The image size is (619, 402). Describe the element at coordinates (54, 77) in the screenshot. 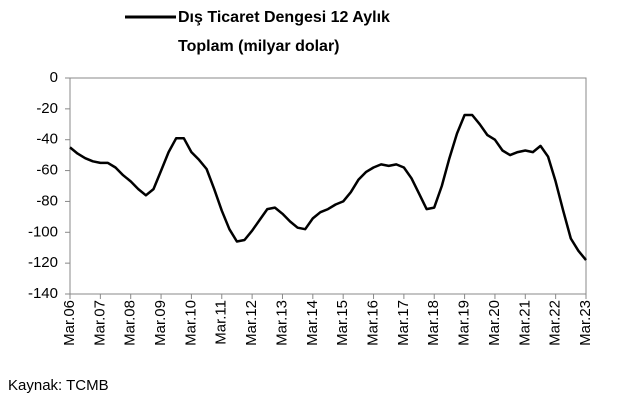

I see `y-tick-label: 0` at that location.